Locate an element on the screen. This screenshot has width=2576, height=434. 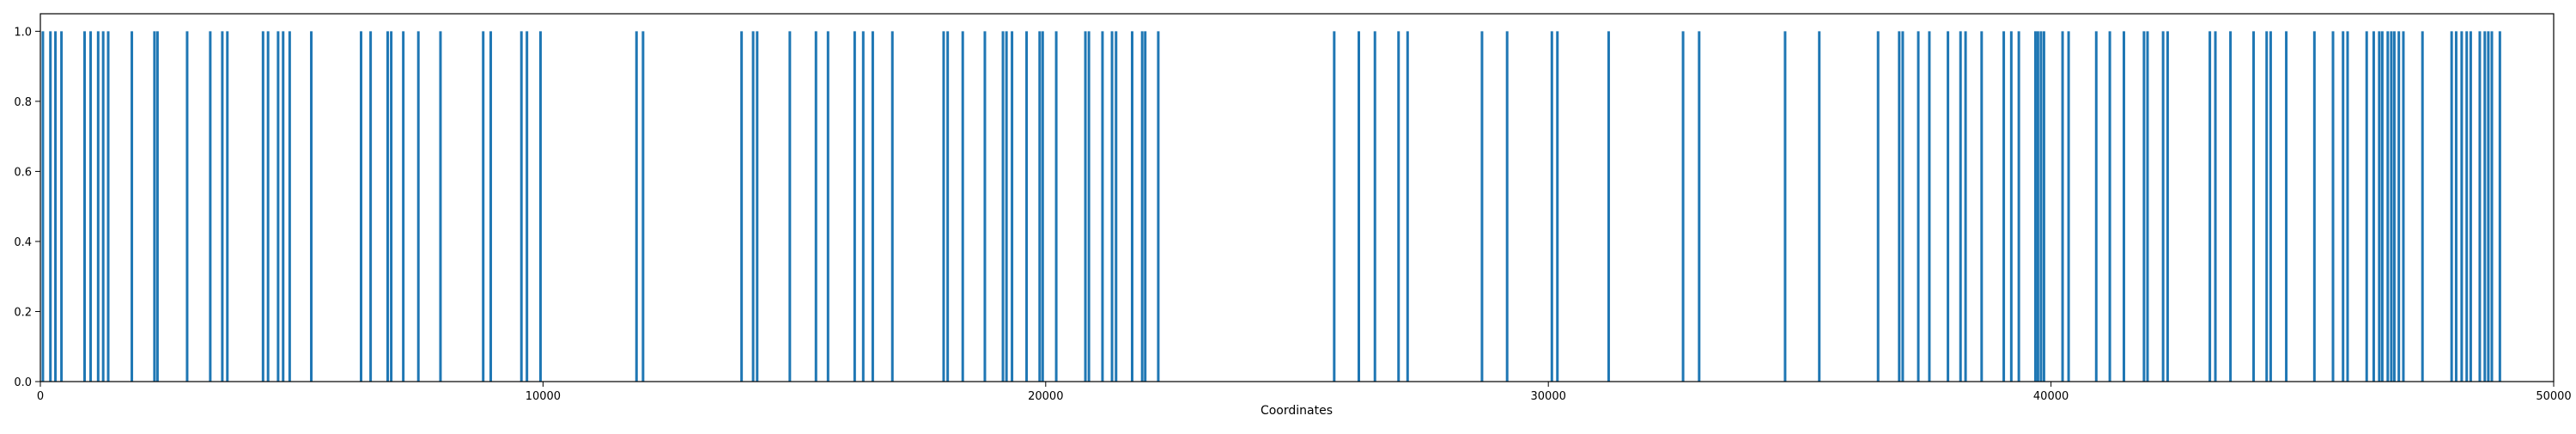
y-tick-label-2: 0.4 is located at coordinates (23, 243).